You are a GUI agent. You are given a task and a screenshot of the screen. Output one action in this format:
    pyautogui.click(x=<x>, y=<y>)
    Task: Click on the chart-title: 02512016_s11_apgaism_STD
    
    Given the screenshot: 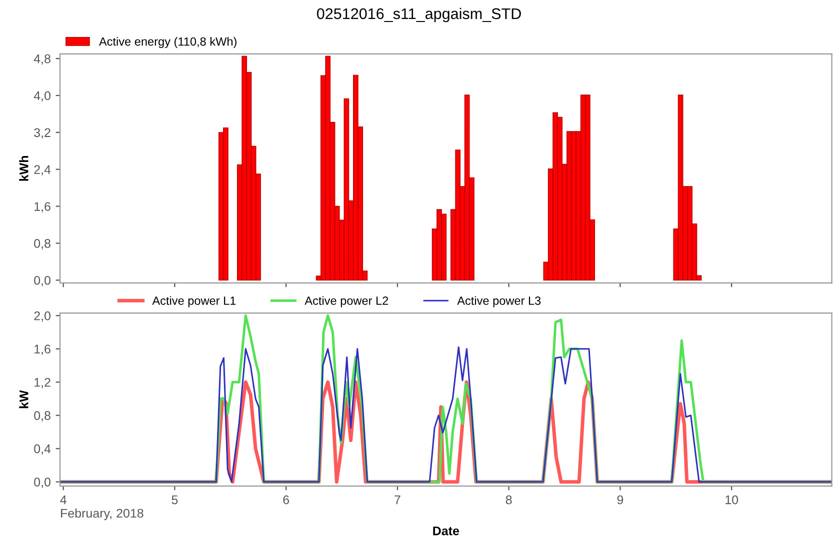 What is the action you would take?
    pyautogui.click(x=418, y=15)
    